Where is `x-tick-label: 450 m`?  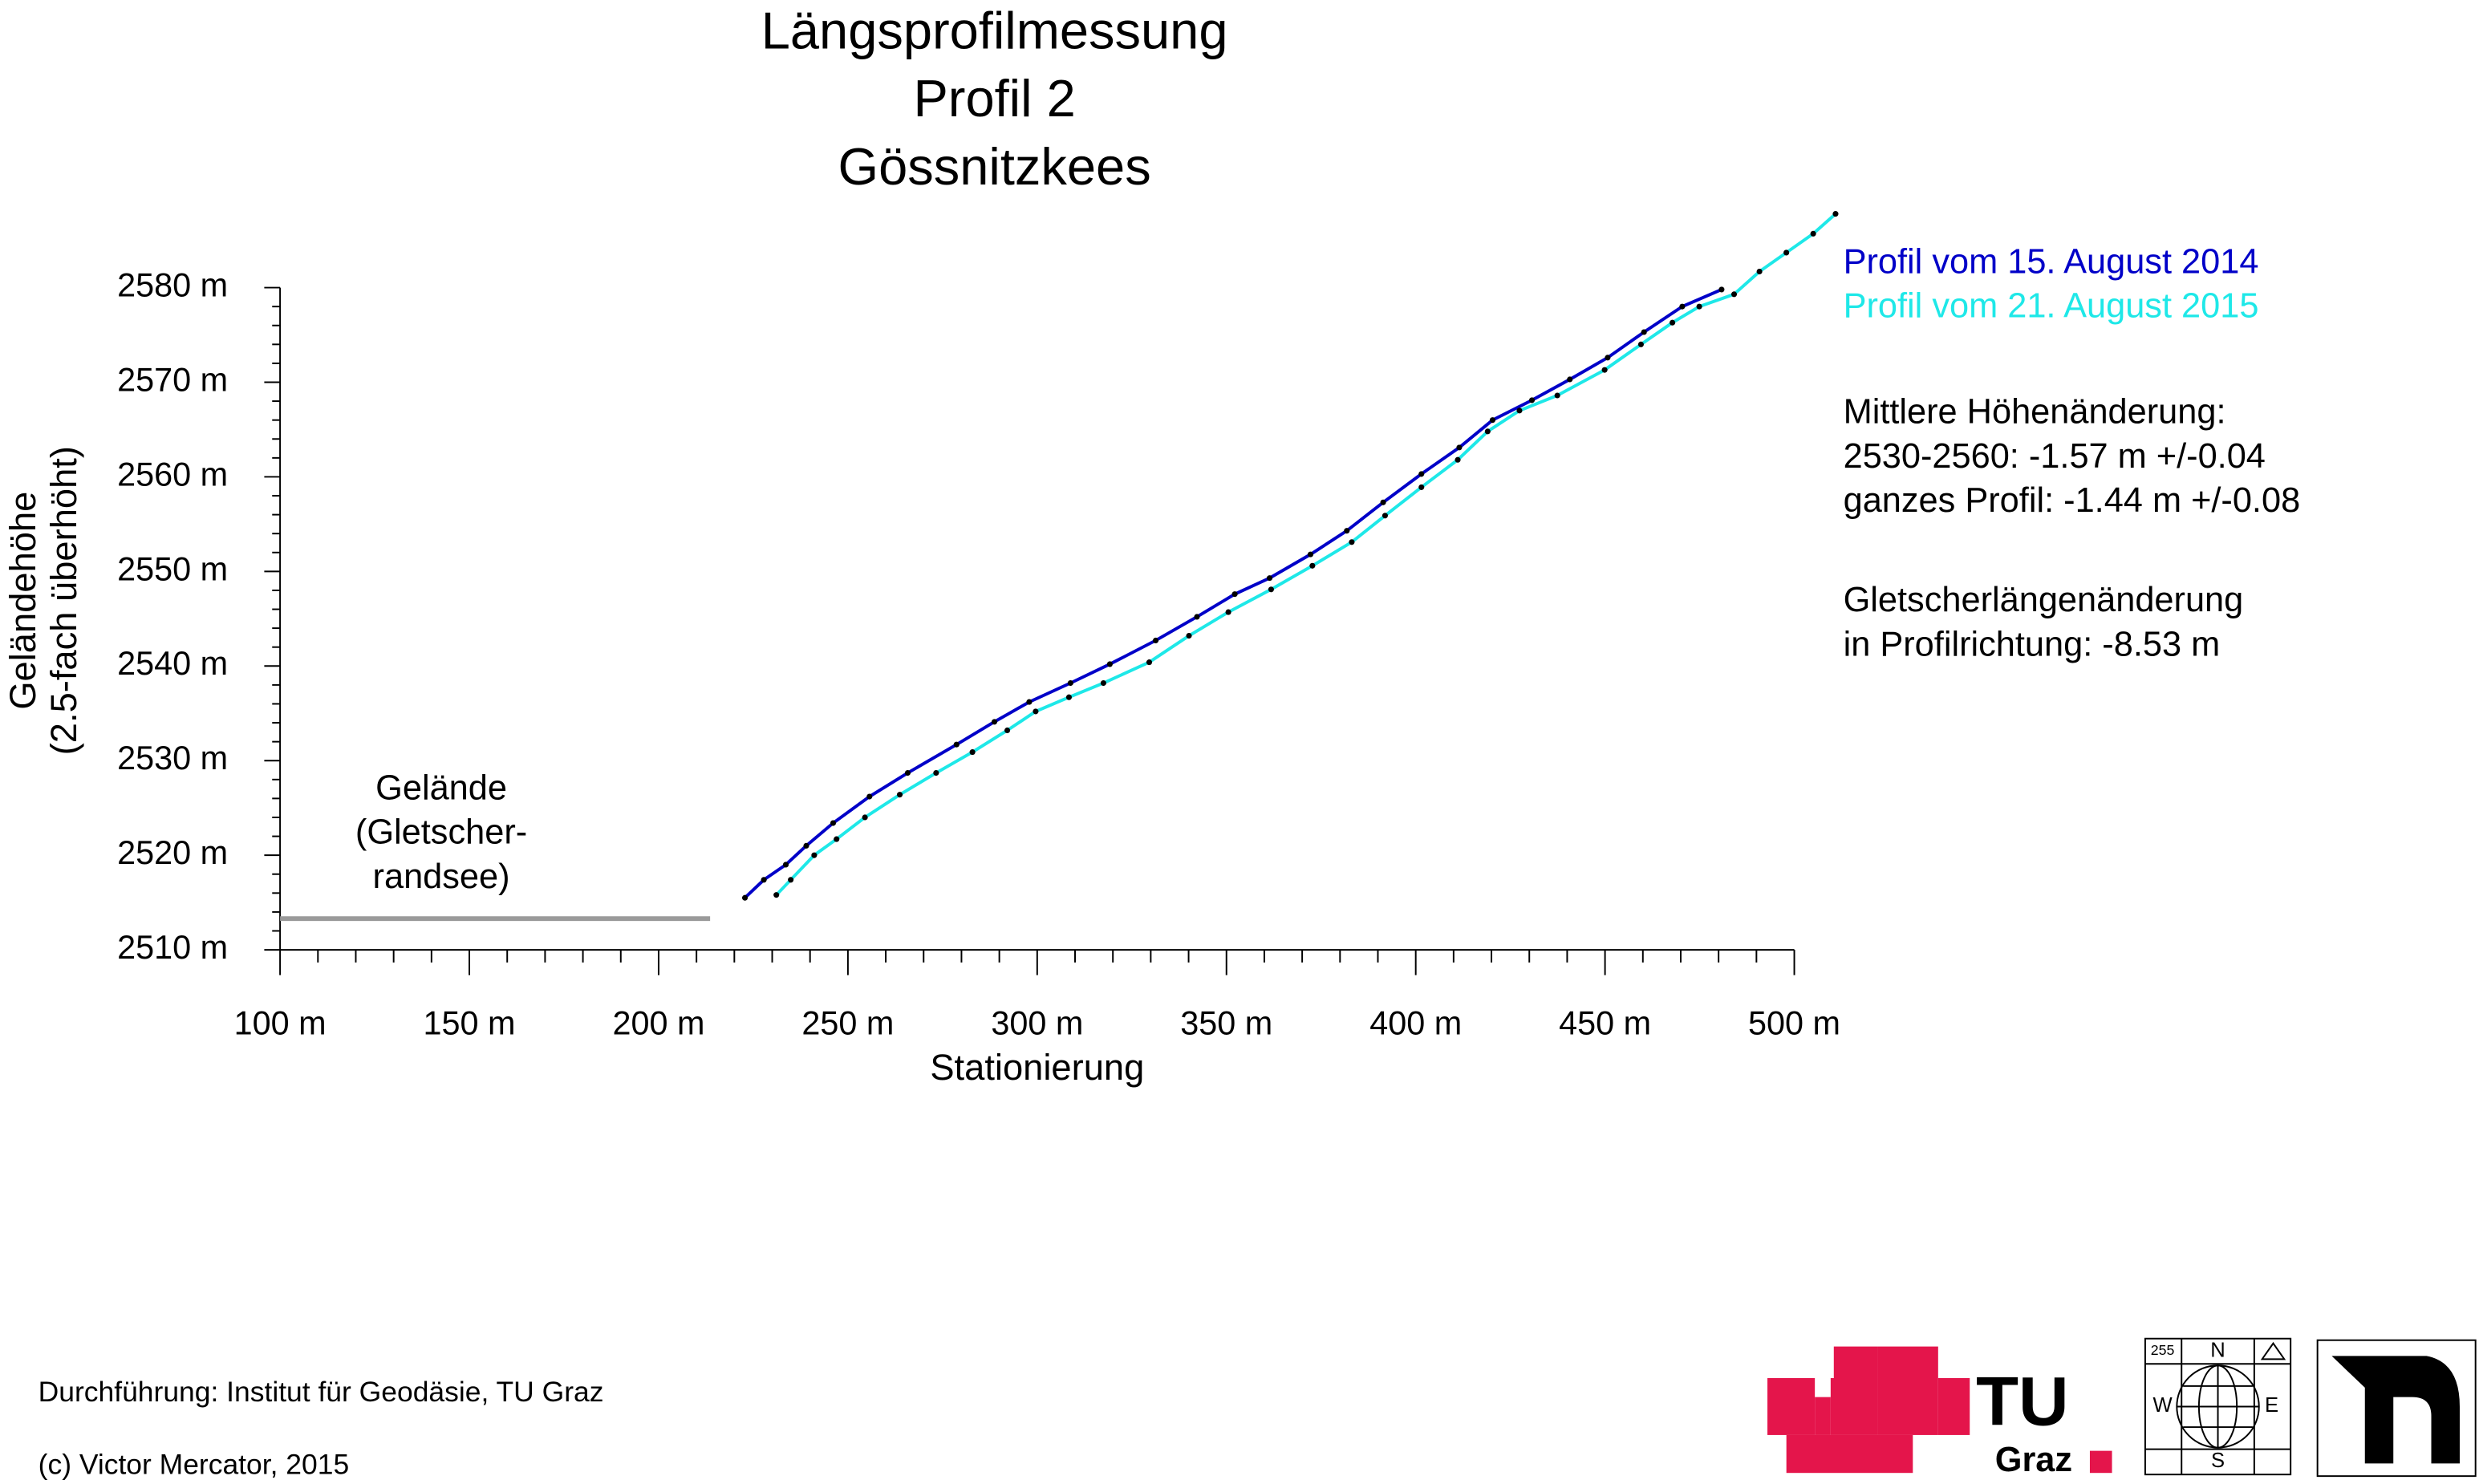 x-tick-label: 450 m is located at coordinates (1605, 1024).